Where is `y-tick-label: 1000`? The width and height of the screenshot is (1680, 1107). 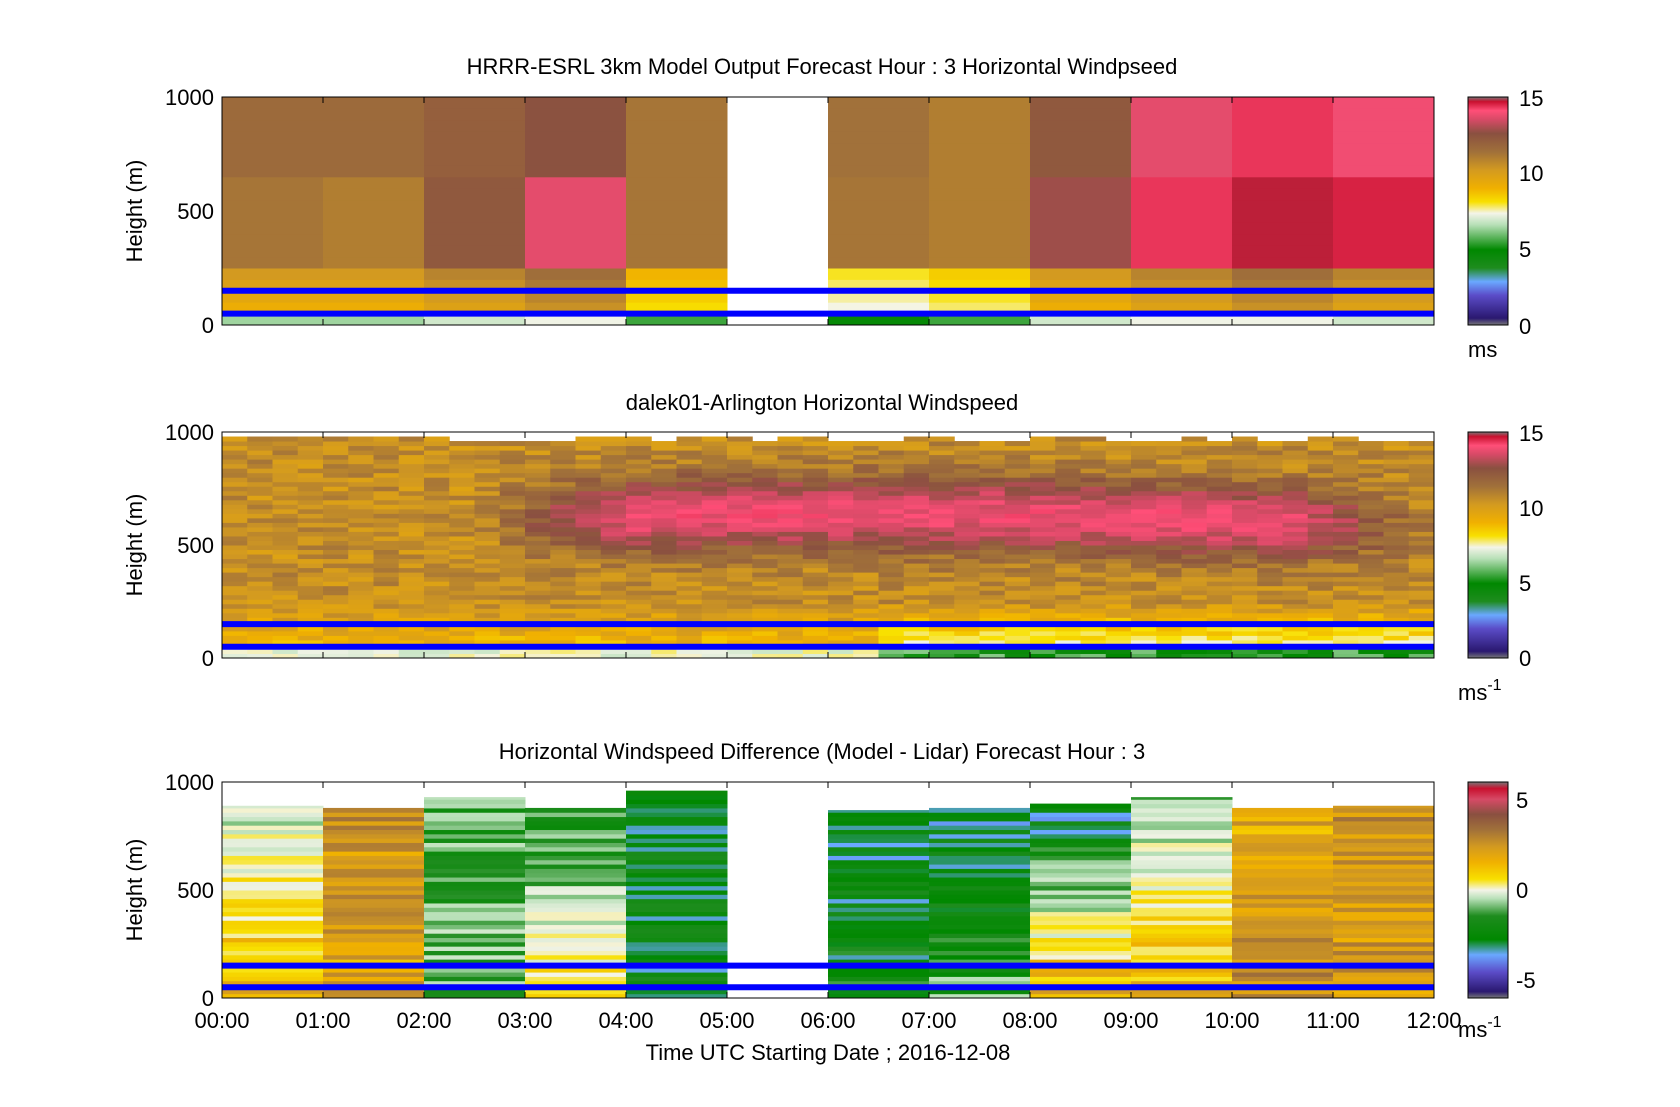 y-tick-label: 1000 is located at coordinates (189, 782).